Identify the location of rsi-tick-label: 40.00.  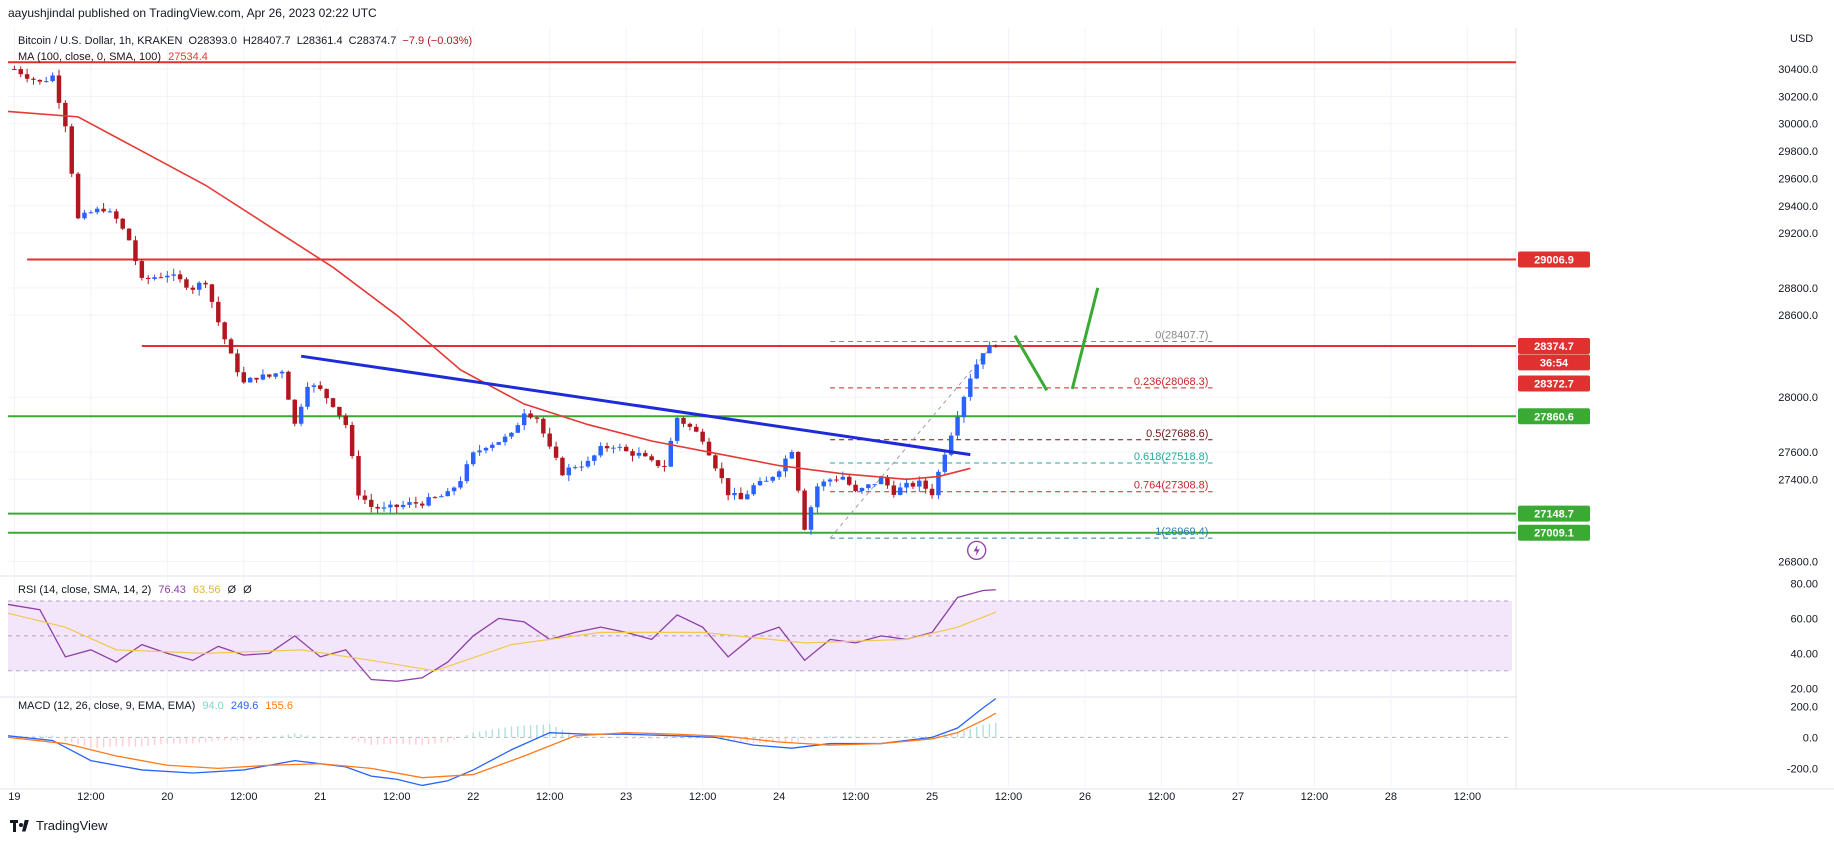
(1804, 654).